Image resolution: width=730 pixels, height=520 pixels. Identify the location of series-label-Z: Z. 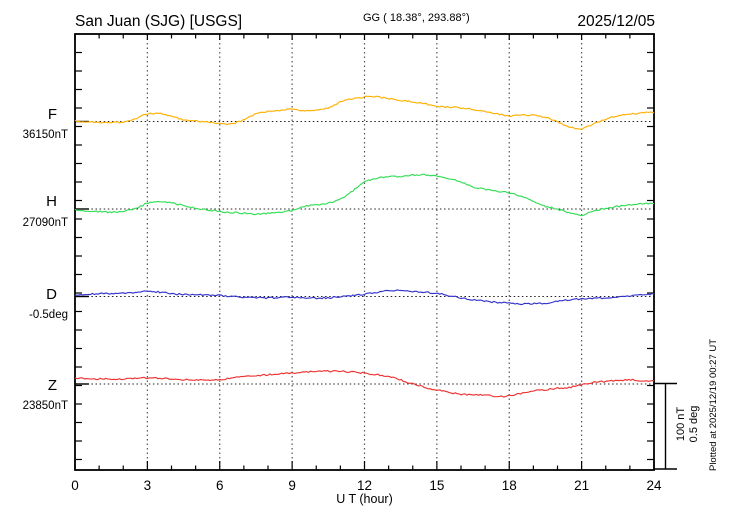
(52, 385).